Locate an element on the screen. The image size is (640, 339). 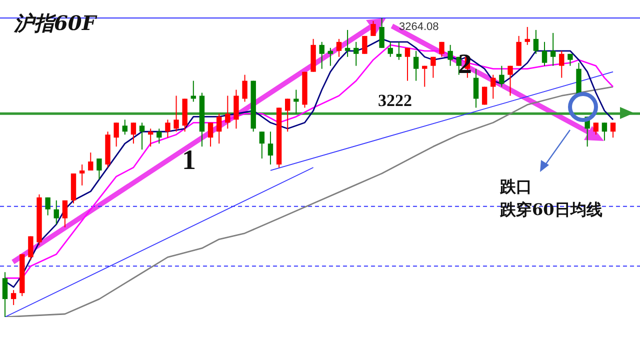
annotation: 跌穿60日均线 is located at coordinates (551, 209).